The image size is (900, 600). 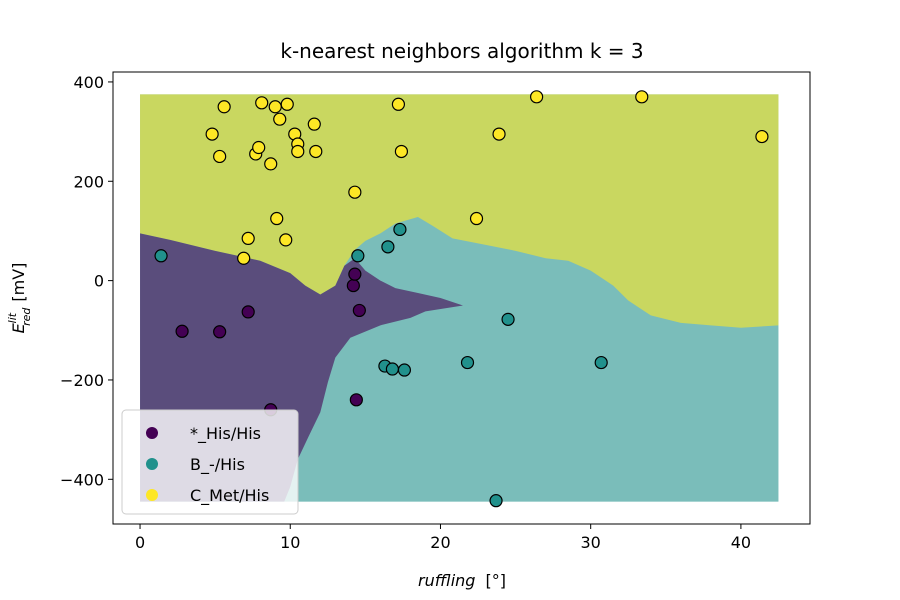 What do you see at coordinates (140, 542) in the screenshot?
I see `x-tick-label: 0` at bounding box center [140, 542].